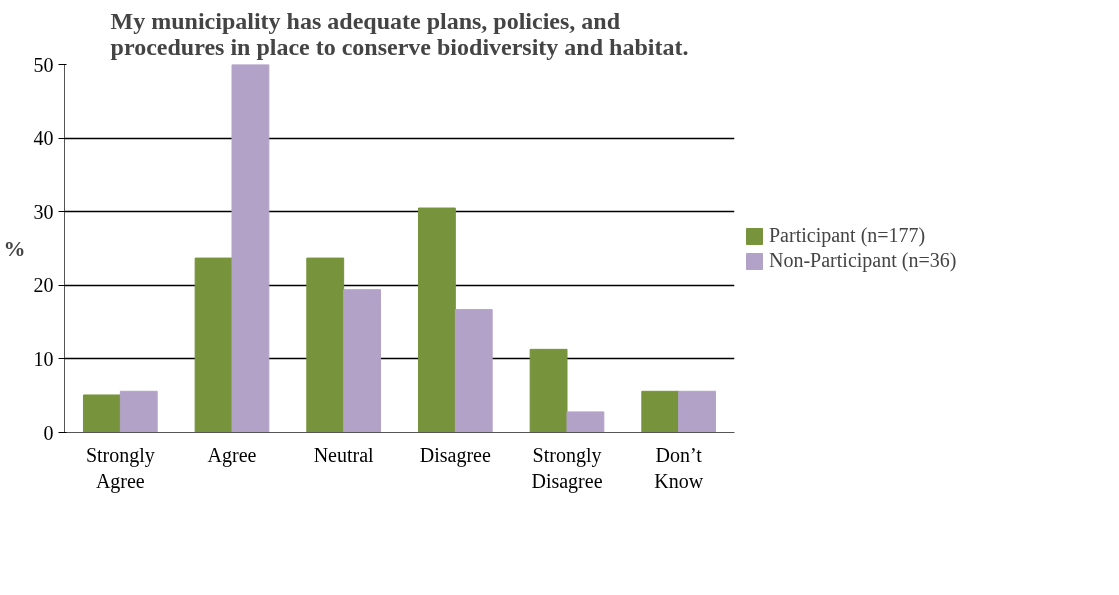  I want to click on x-tick-label: Strongly Agree, so click(120, 468).